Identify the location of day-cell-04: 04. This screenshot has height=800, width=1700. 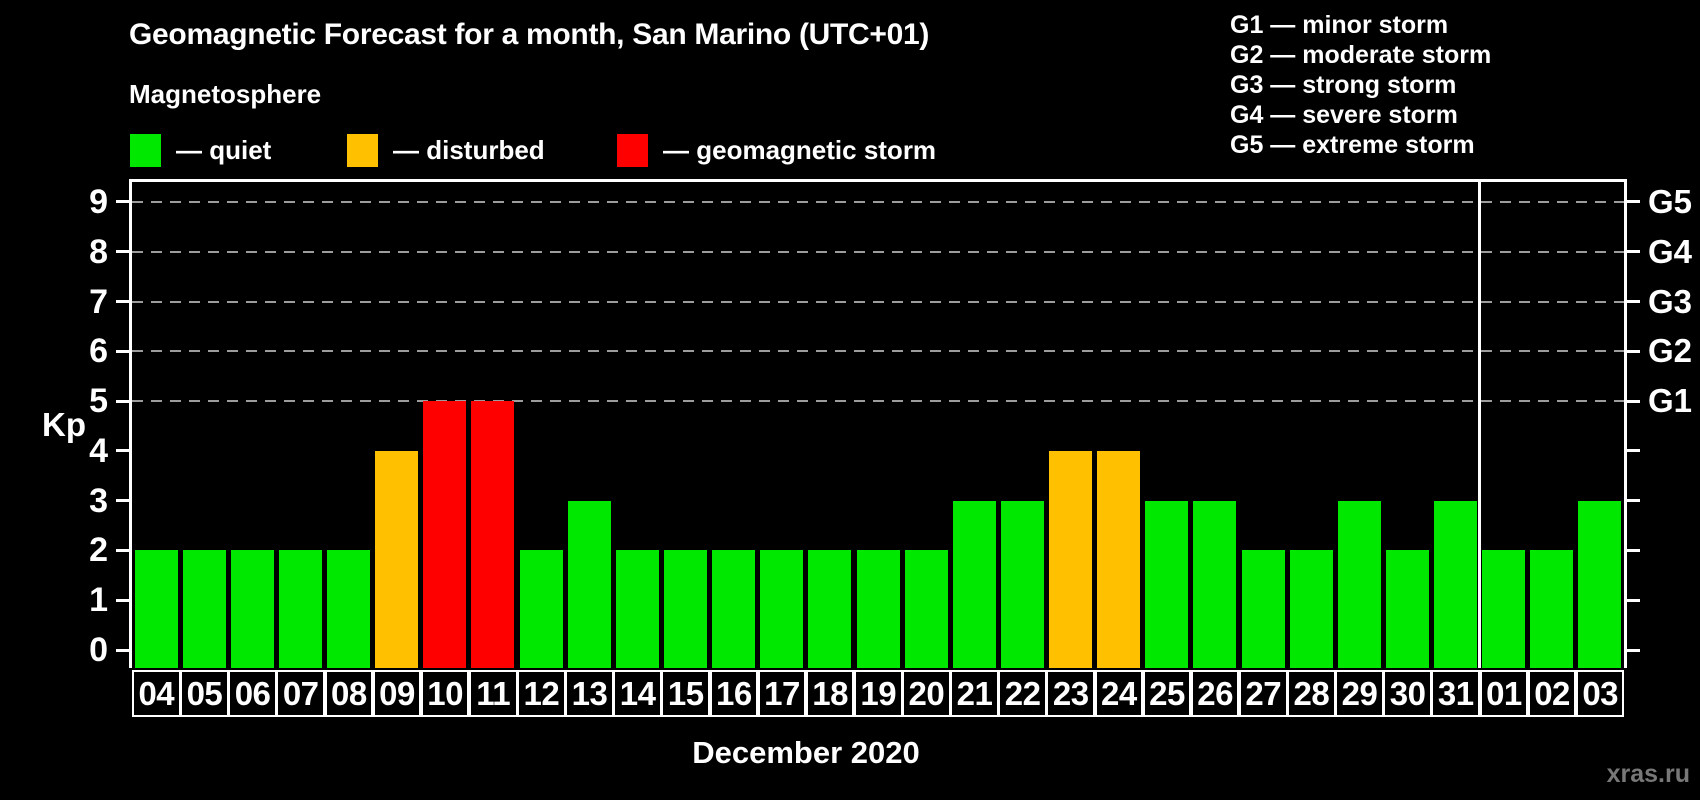
(156, 693).